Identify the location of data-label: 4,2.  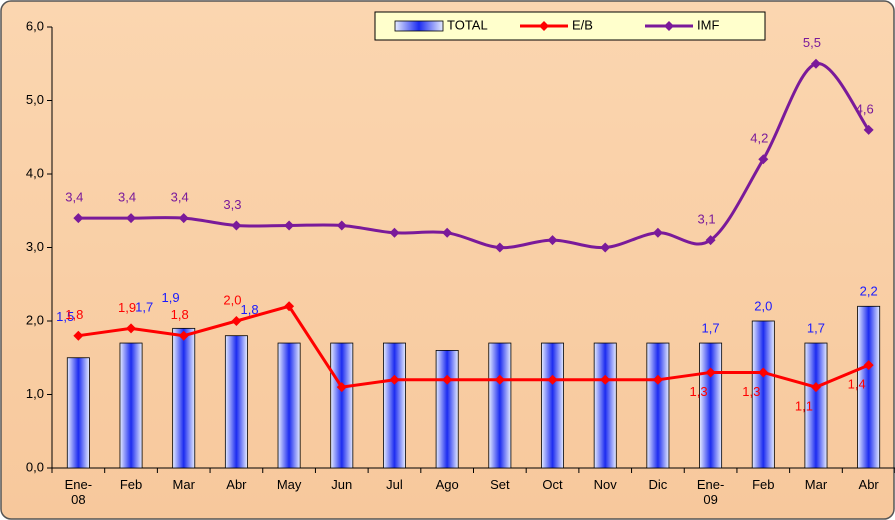
(759, 138).